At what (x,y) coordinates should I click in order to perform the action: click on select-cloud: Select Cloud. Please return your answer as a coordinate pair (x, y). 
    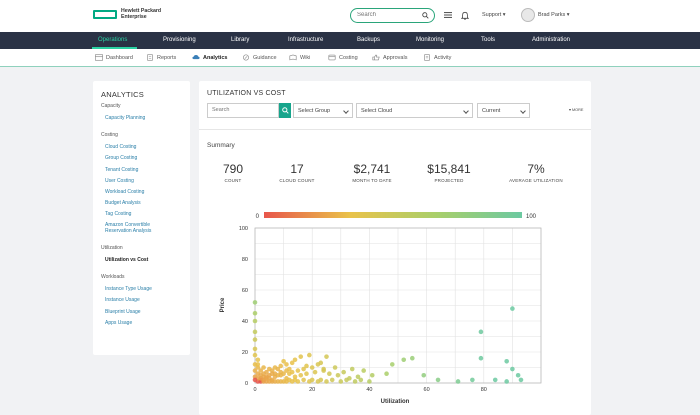
    Looking at the image, I should click on (414, 110).